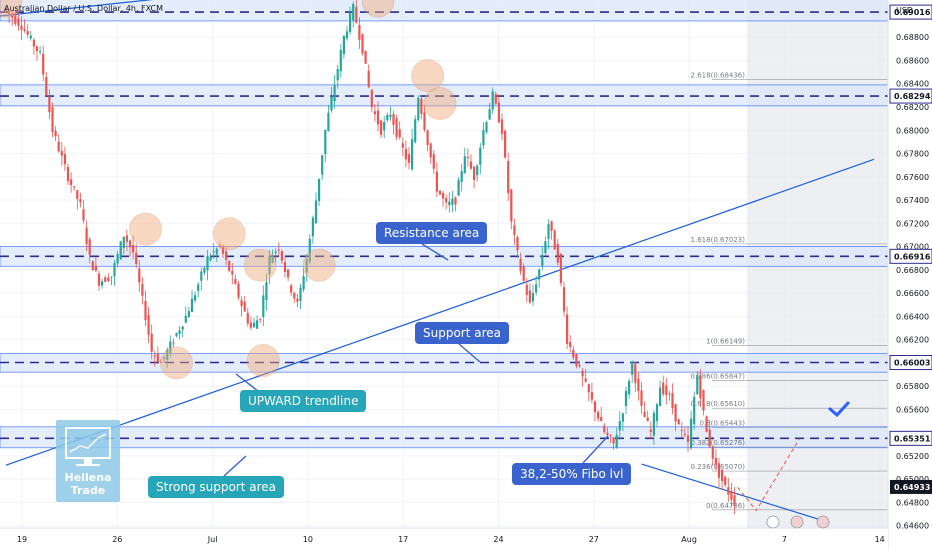 The image size is (932, 550). What do you see at coordinates (462, 333) in the screenshot?
I see `support-area-callout: Support area` at bounding box center [462, 333].